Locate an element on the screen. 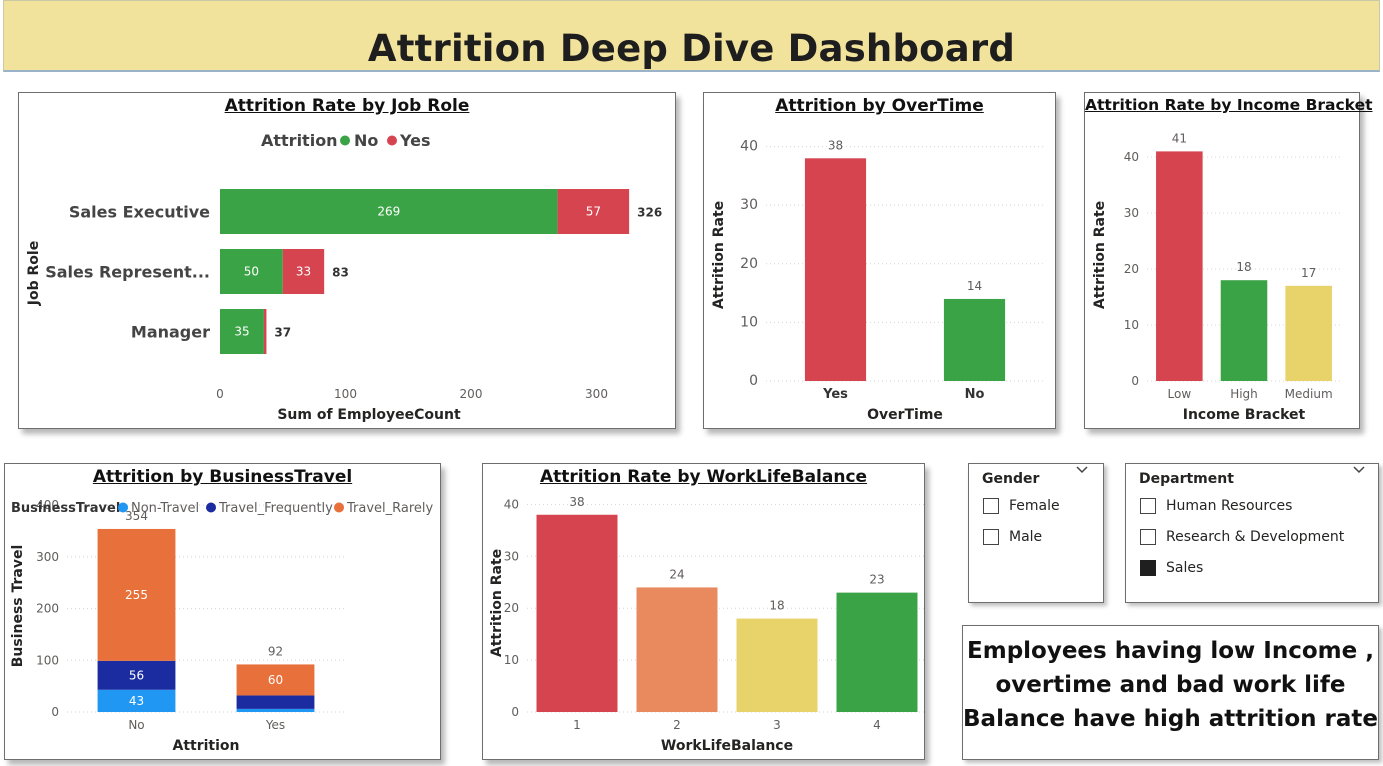 Image resolution: width=1383 pixels, height=766 pixels. overtime-chart-title: Attrition by OverTime is located at coordinates (879, 106).